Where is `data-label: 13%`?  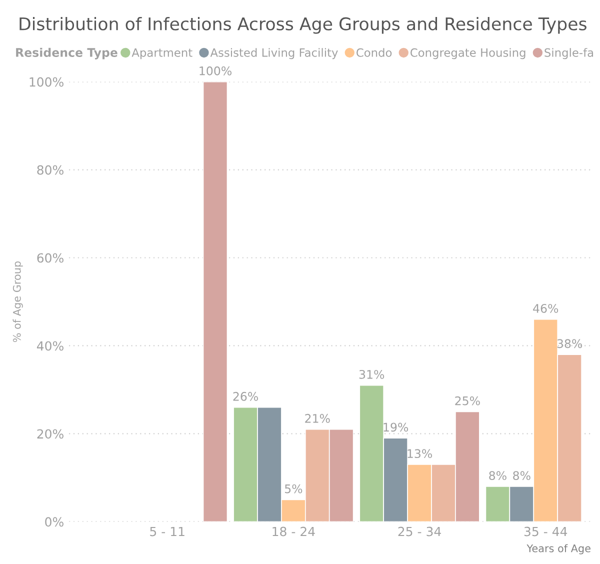
data-label: 13% is located at coordinates (420, 453).